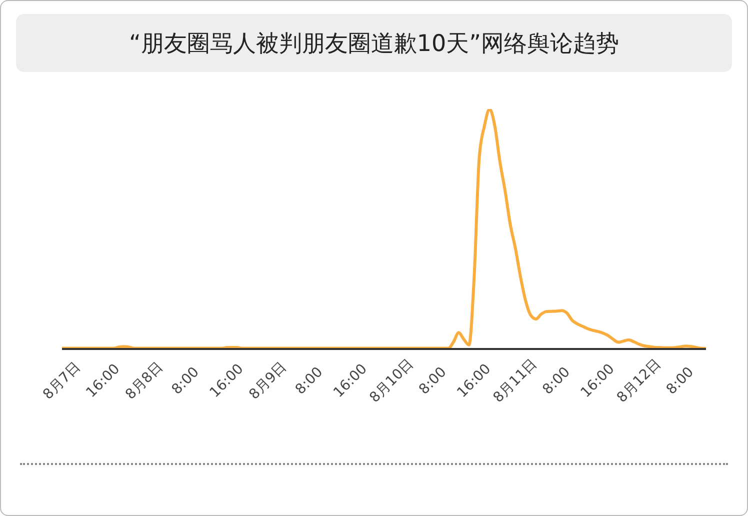 The height and width of the screenshot is (516, 748). What do you see at coordinates (391, 381) in the screenshot?
I see `x-tick-label: 8月10日` at bounding box center [391, 381].